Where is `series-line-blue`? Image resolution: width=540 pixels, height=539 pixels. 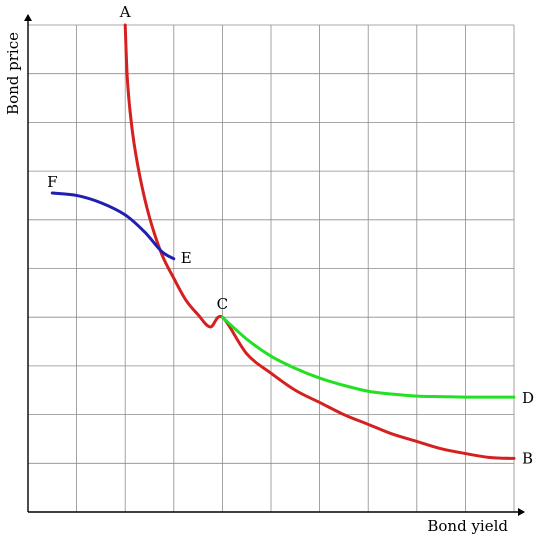 series-line-blue is located at coordinates (113, 226).